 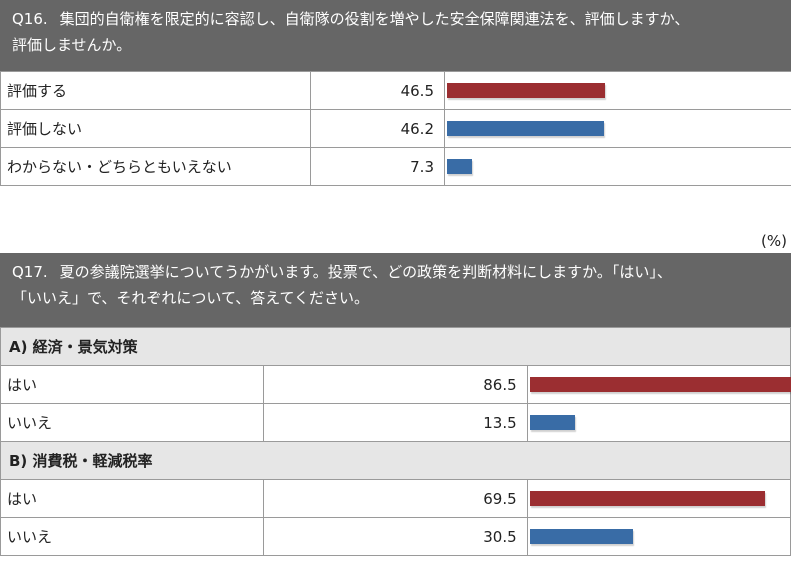 I want to click on group-header-row: A) 経済・景気対策, so click(x=395, y=346).